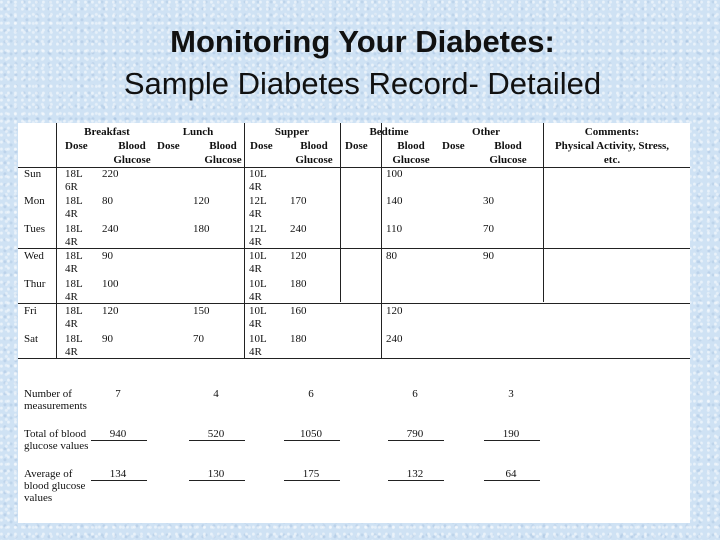 The width and height of the screenshot is (720, 540). What do you see at coordinates (201, 311) in the screenshot?
I see `lunch-glucose: 150` at bounding box center [201, 311].